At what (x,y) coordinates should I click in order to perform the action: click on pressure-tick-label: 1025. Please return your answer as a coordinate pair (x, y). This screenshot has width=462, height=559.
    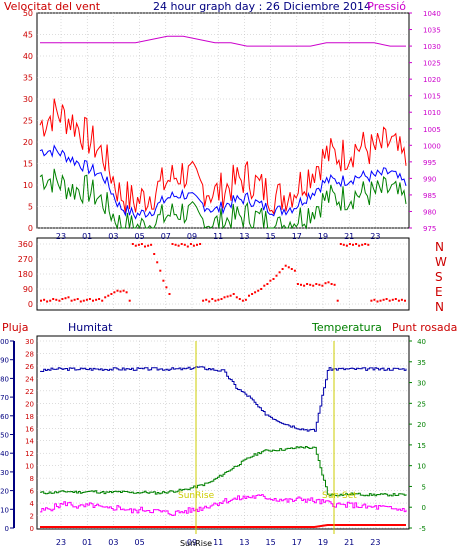
    Looking at the image, I should click on (432, 64).